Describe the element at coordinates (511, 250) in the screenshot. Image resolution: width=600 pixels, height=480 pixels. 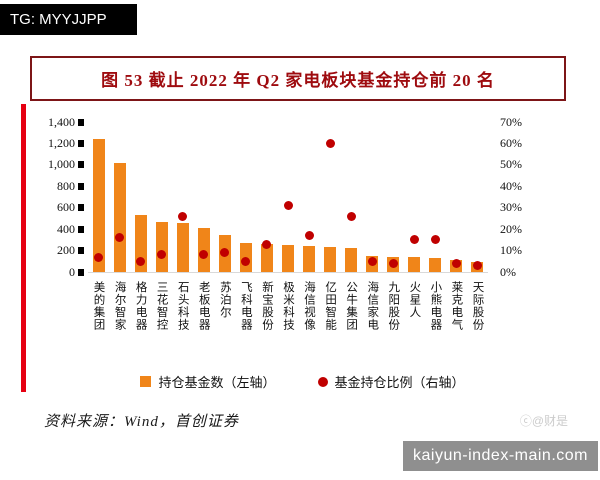
I see `right-axis-tick-label: 10%` at that location.